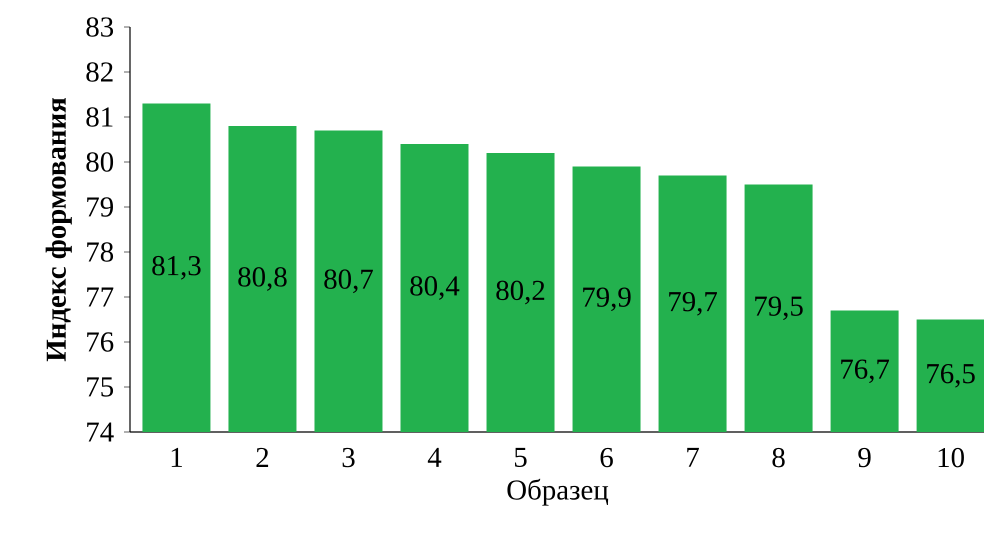 The image size is (984, 535). I want to click on x-axis-title: Образец, so click(557, 492).